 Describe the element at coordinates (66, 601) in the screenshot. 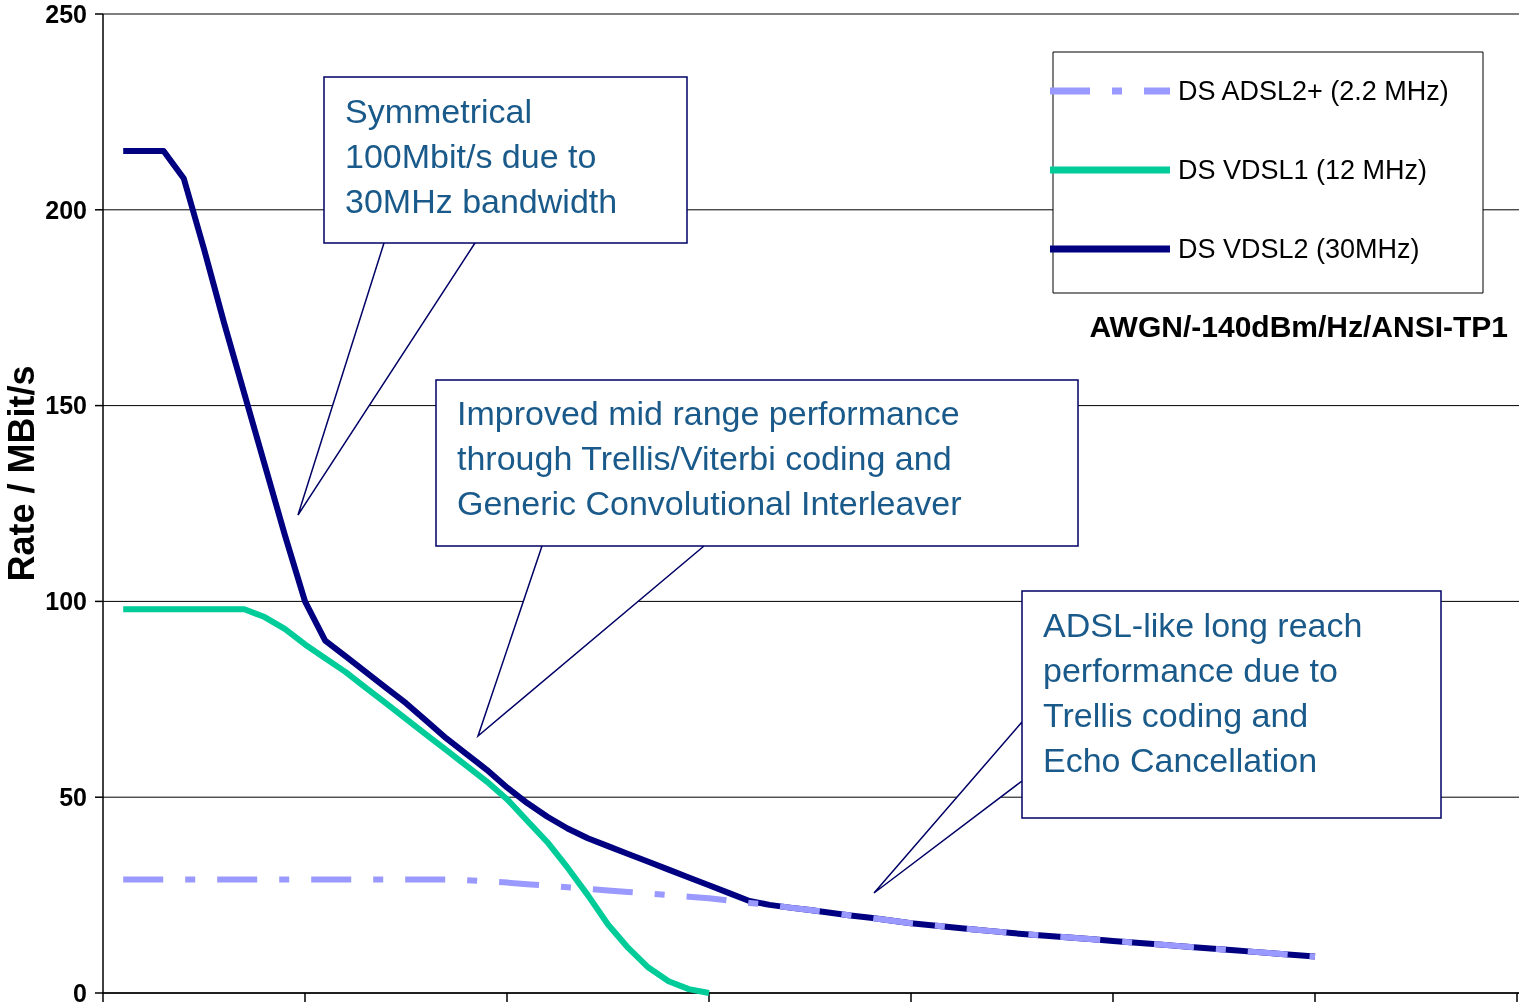

I see `y-tick-label: 100` at that location.